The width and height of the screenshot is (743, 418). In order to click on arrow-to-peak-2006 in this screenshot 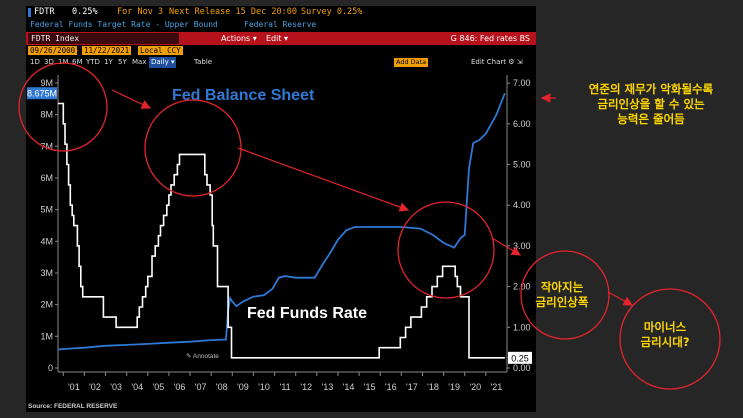, I will do `click(131, 99)`.